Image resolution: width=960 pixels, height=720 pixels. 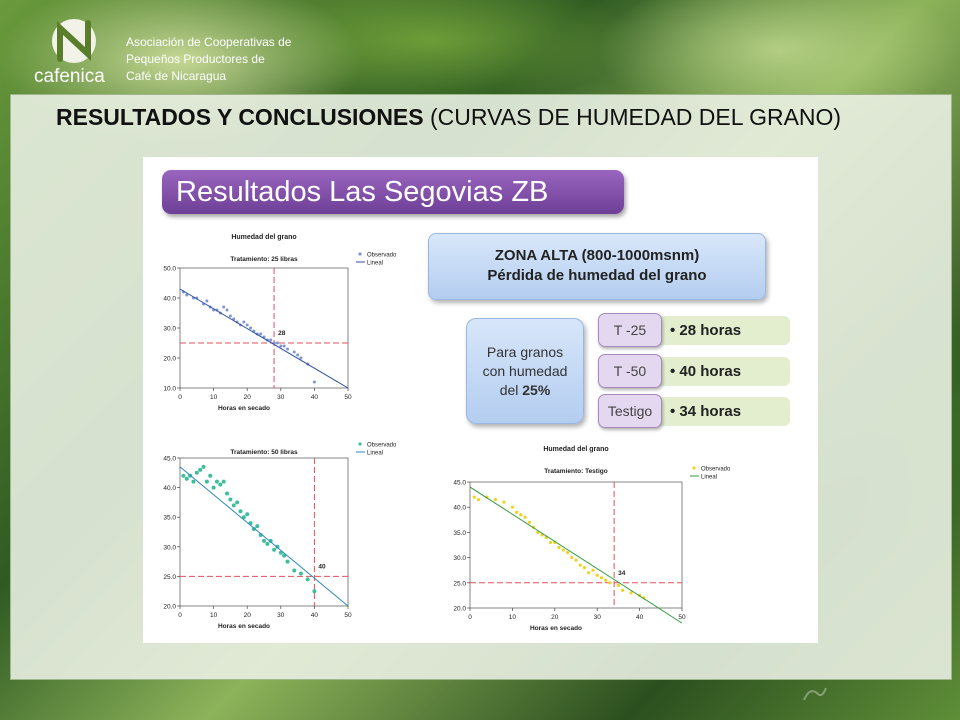 I want to click on tag-testigo: Testigo, so click(x=630, y=411).